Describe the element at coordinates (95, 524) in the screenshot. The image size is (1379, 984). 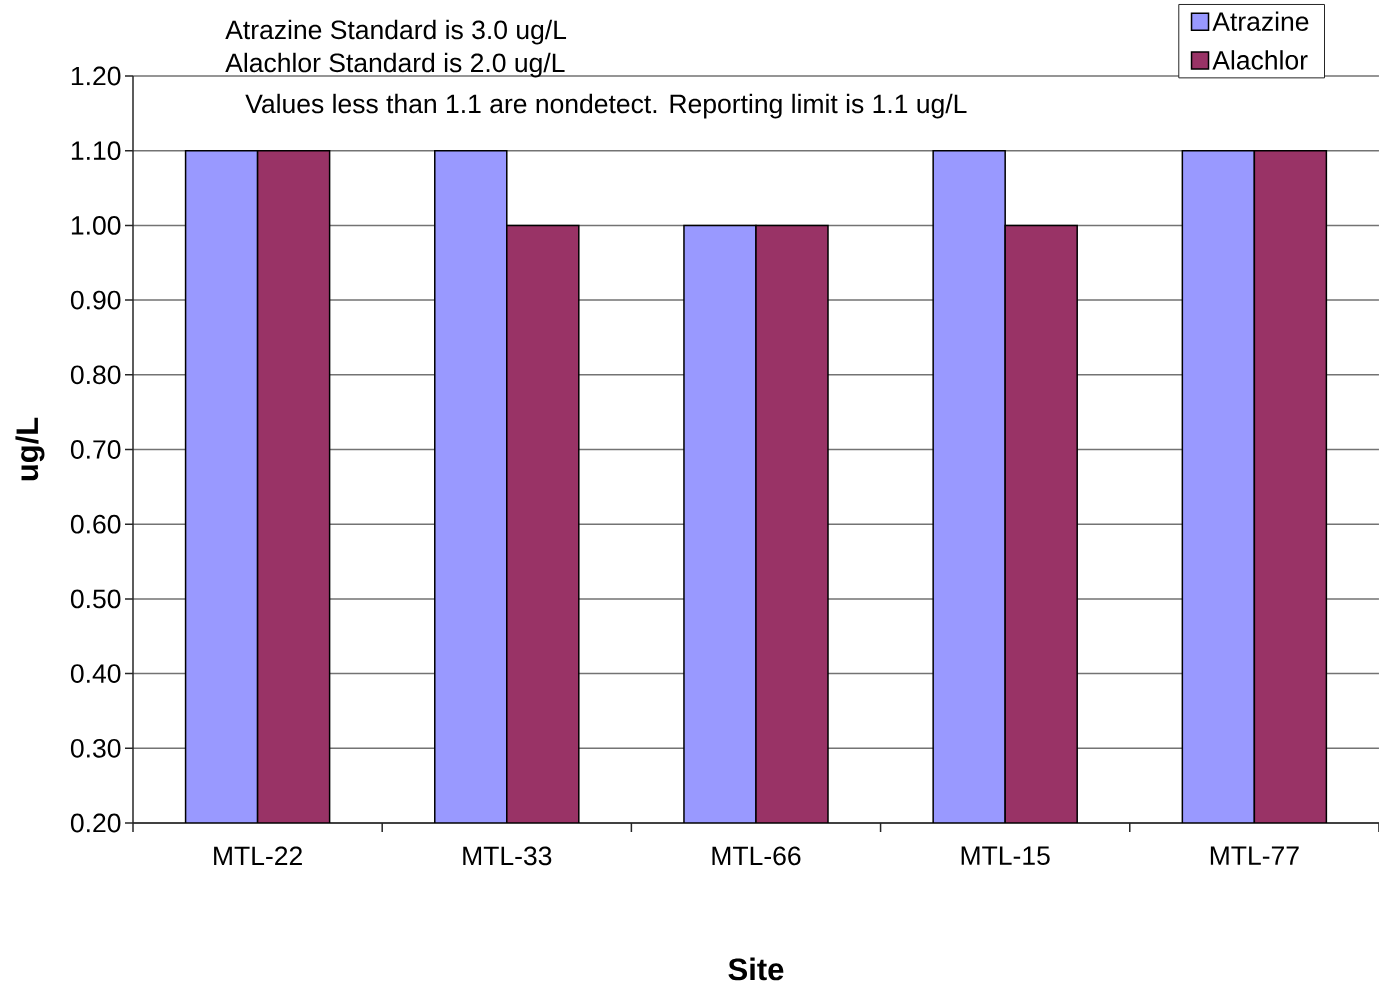
I see `y-tick-label: 0.60` at that location.